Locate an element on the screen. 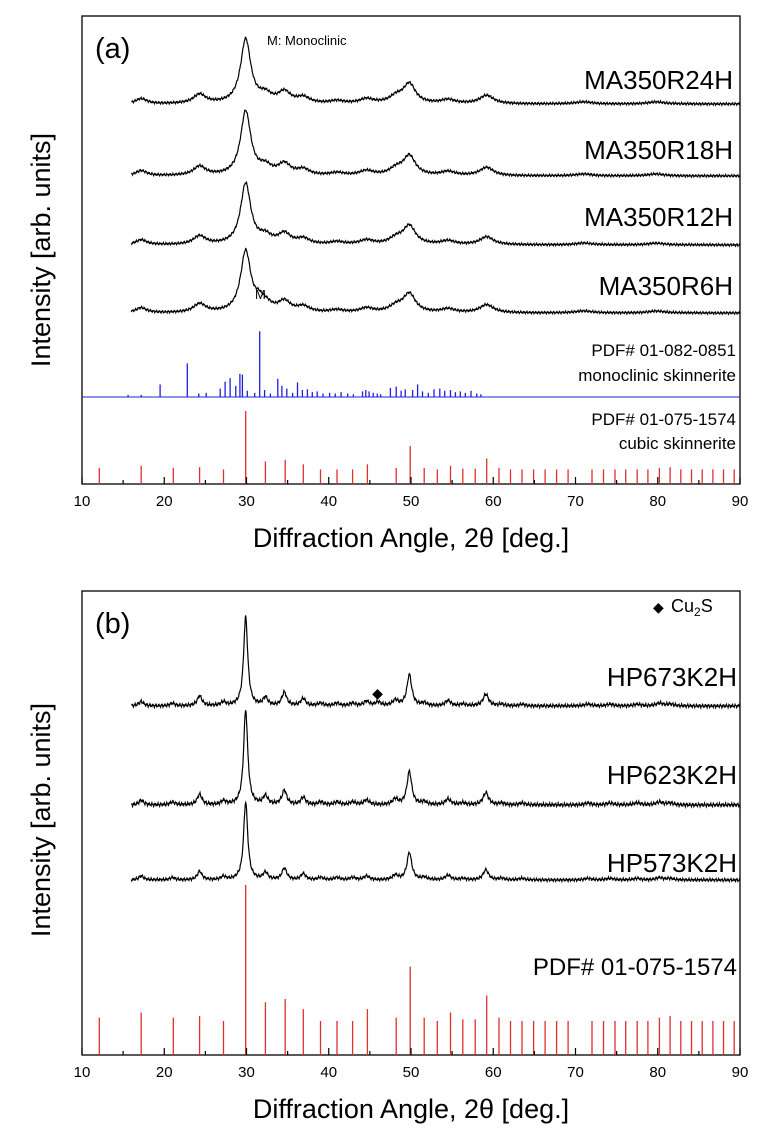  trace-ma350r12h is located at coordinates (435, 214).